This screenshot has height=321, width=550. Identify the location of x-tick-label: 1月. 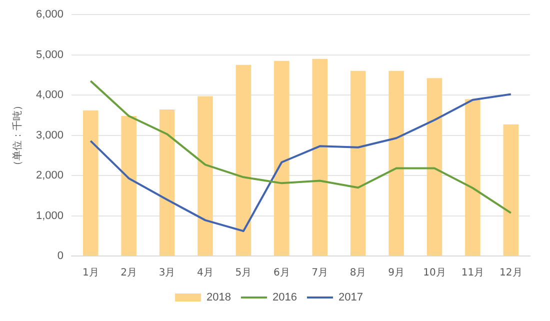
(90, 273).